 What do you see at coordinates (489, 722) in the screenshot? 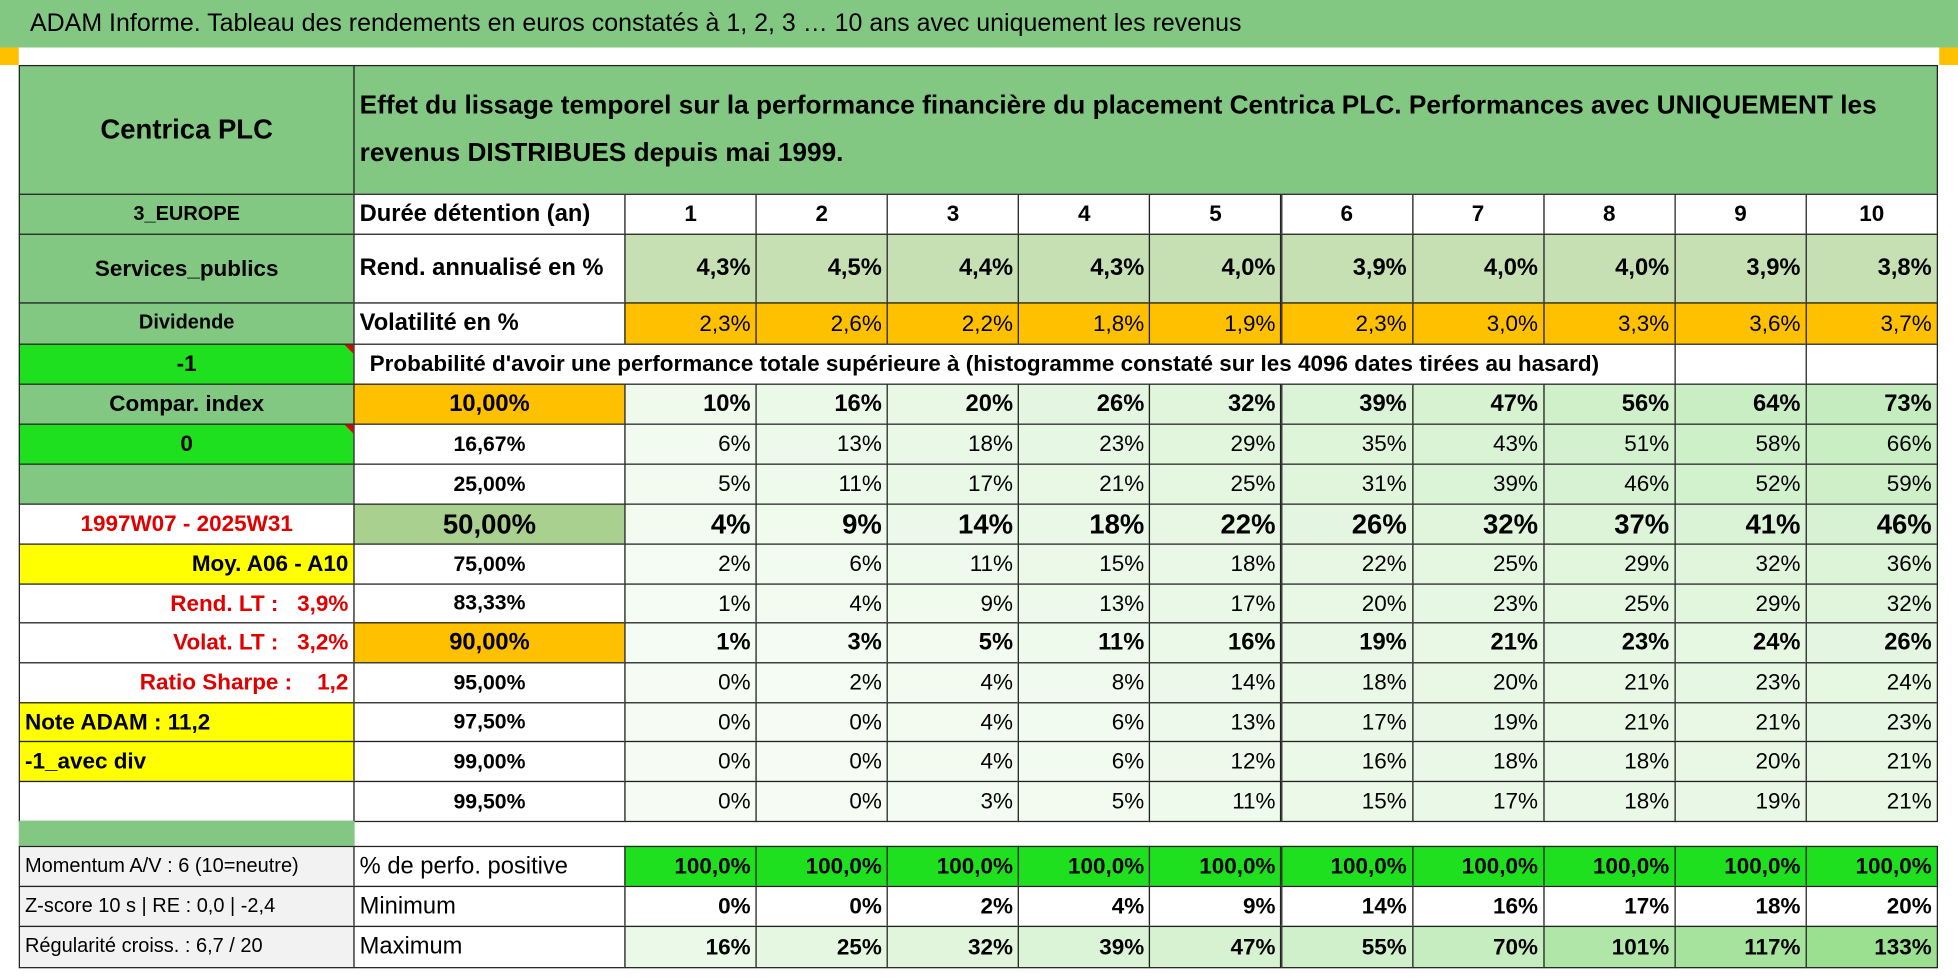
I see `row-label: 97,50%` at bounding box center [489, 722].